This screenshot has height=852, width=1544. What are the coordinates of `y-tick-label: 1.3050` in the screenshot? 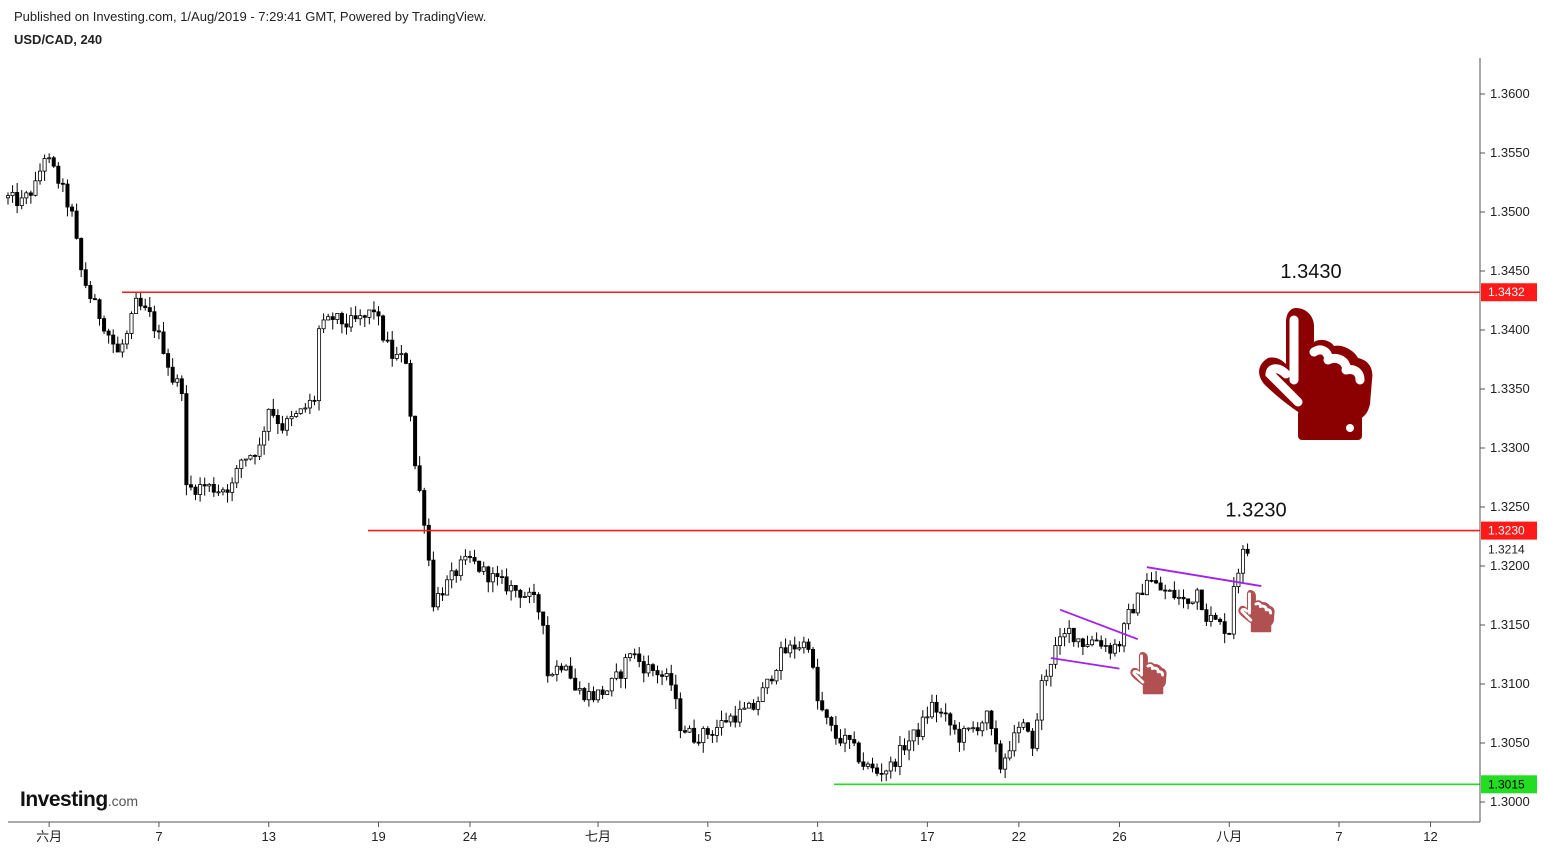 It's located at (1510, 742).